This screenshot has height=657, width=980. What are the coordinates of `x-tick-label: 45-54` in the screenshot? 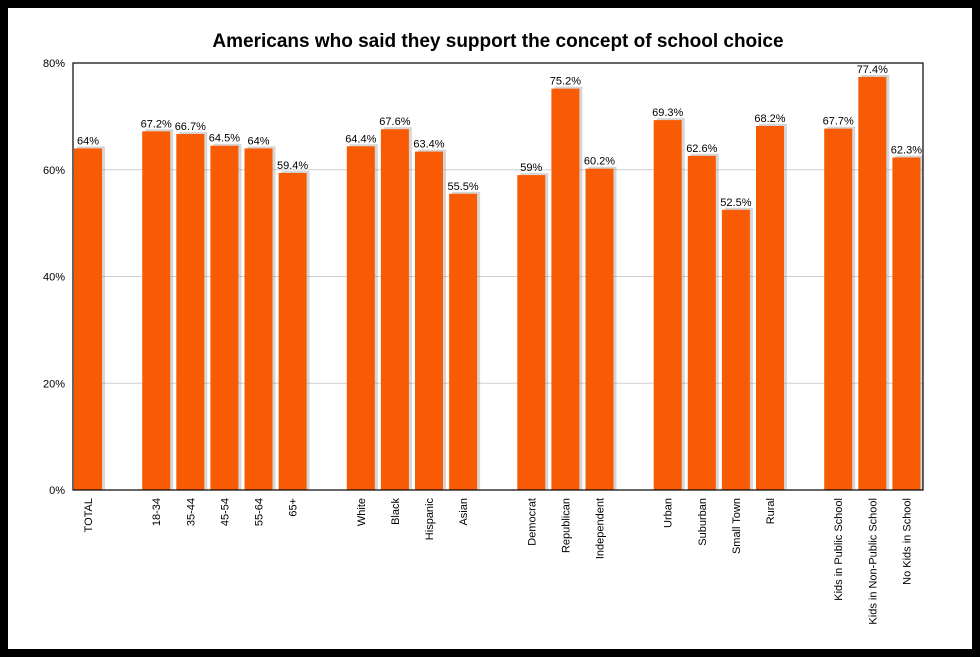 It's located at (225, 512).